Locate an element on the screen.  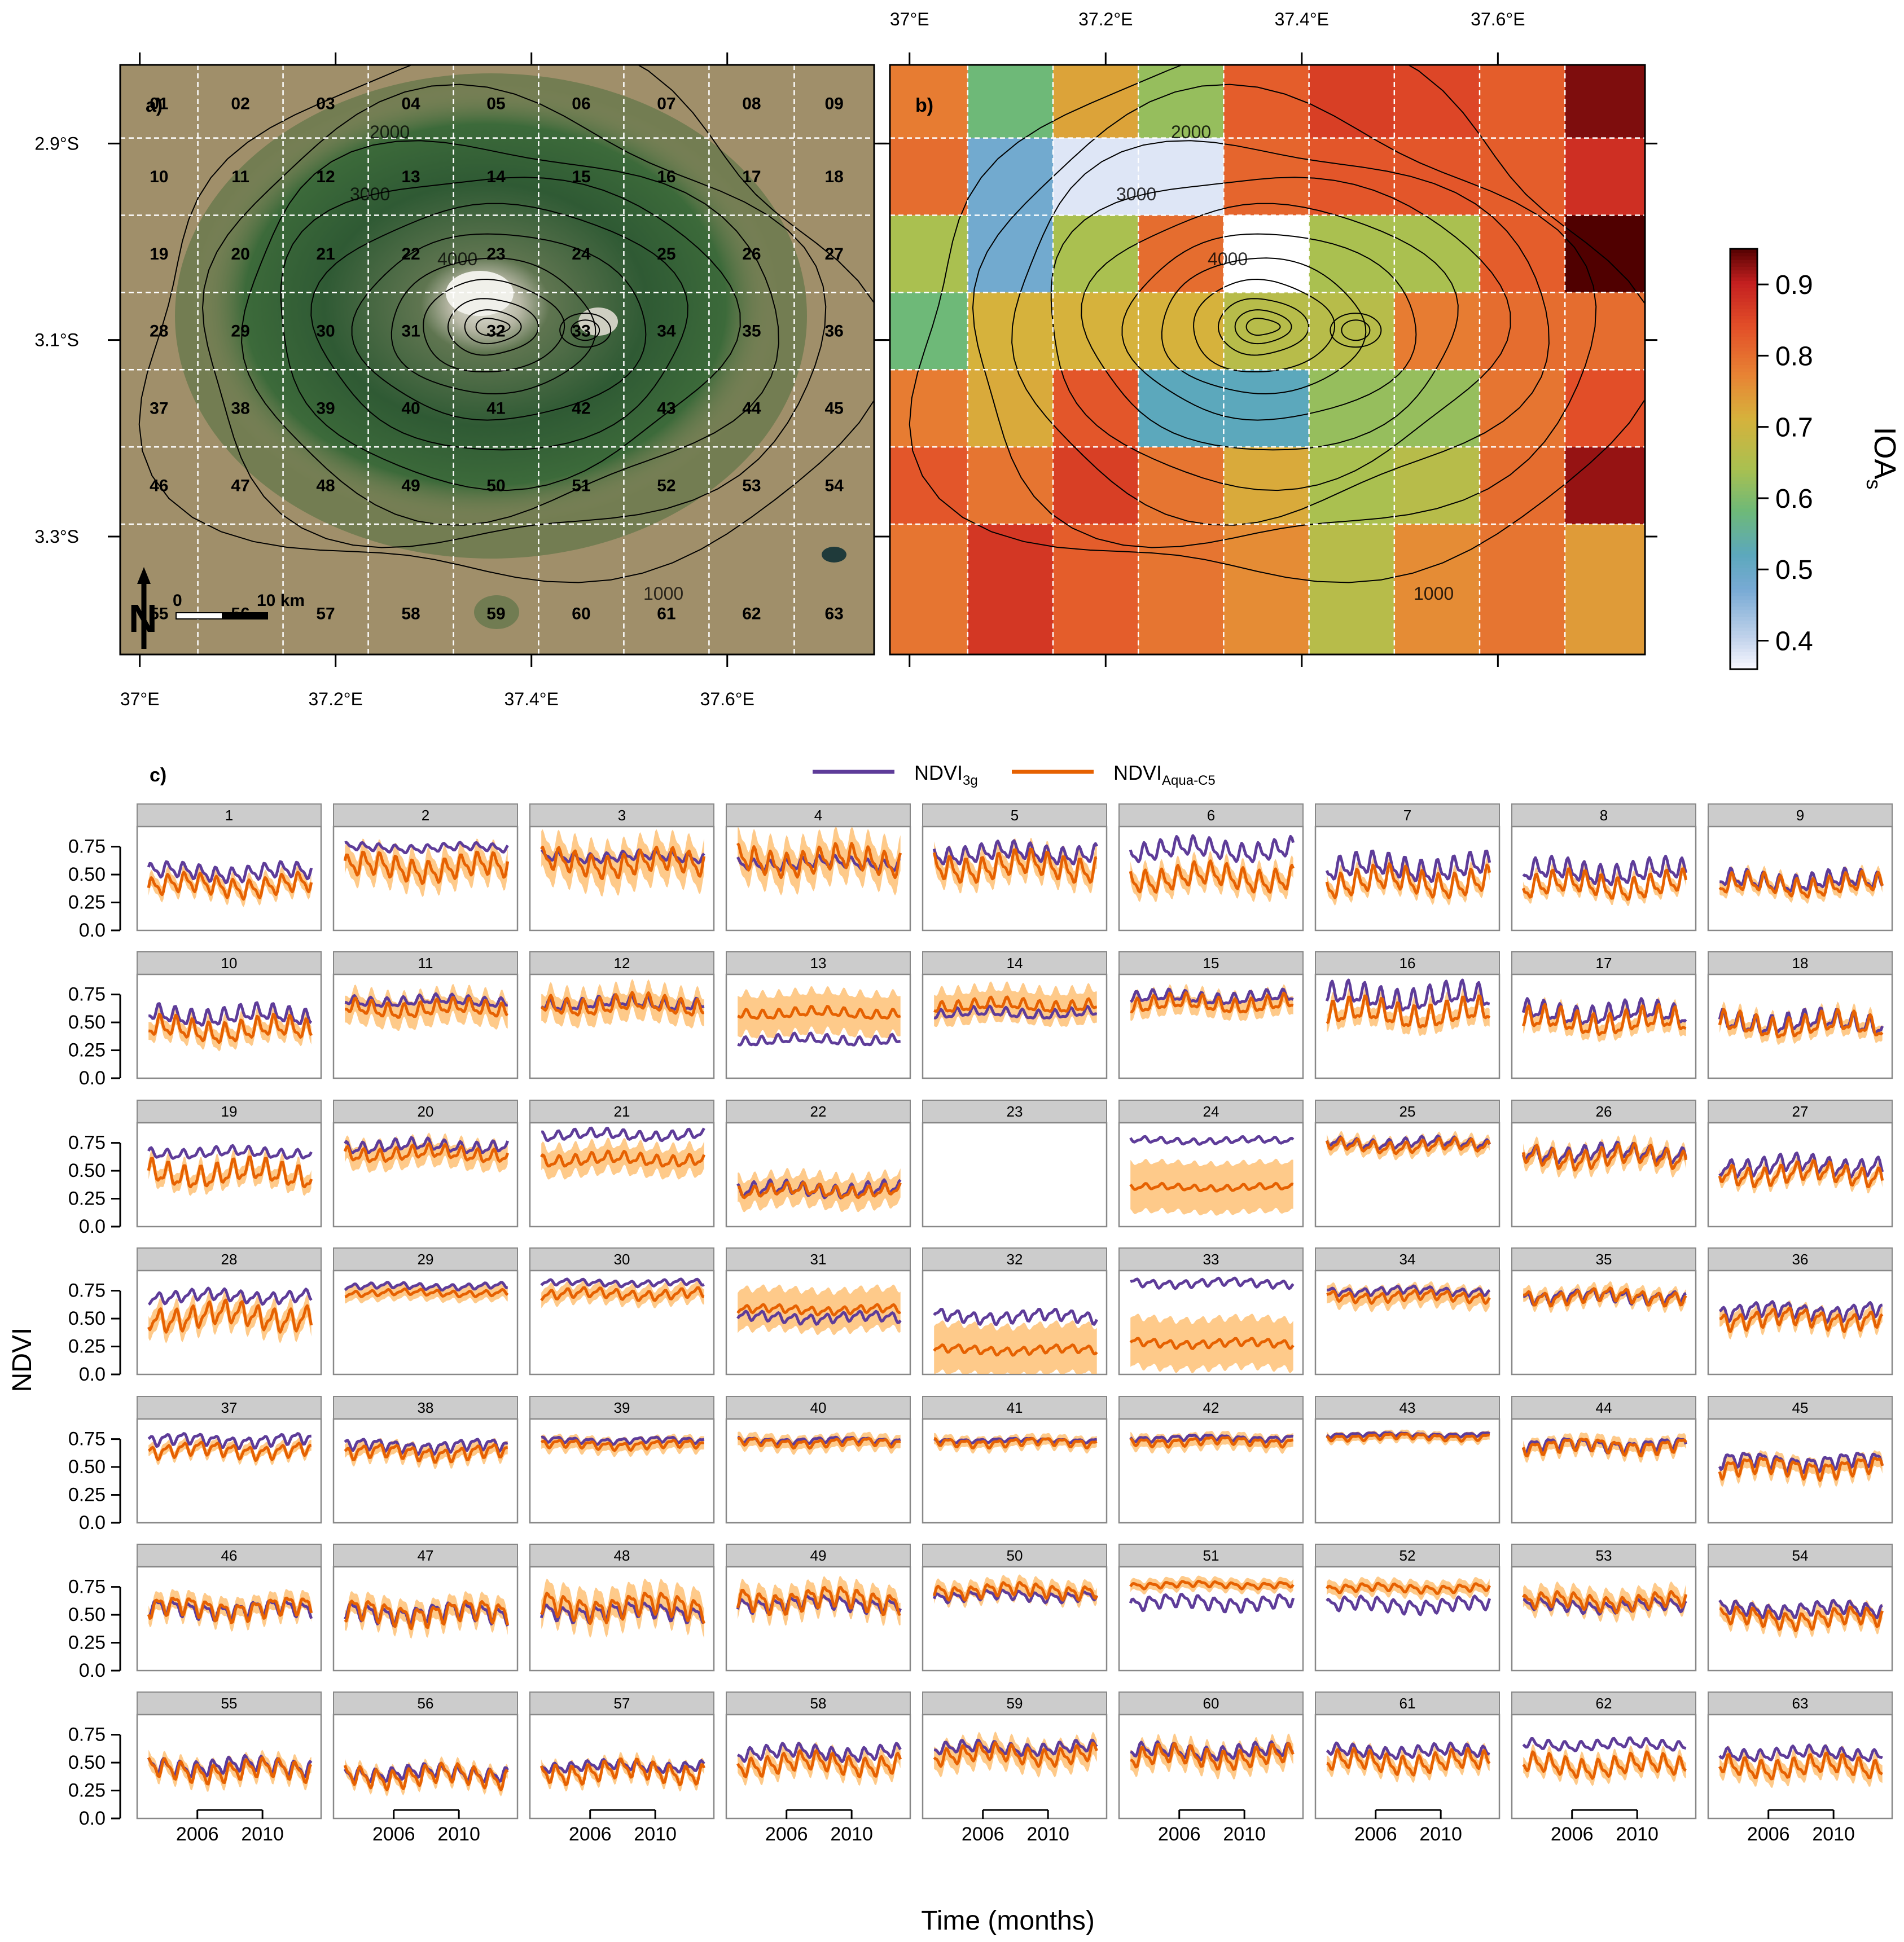
cell-label: 43 is located at coordinates (666, 408).